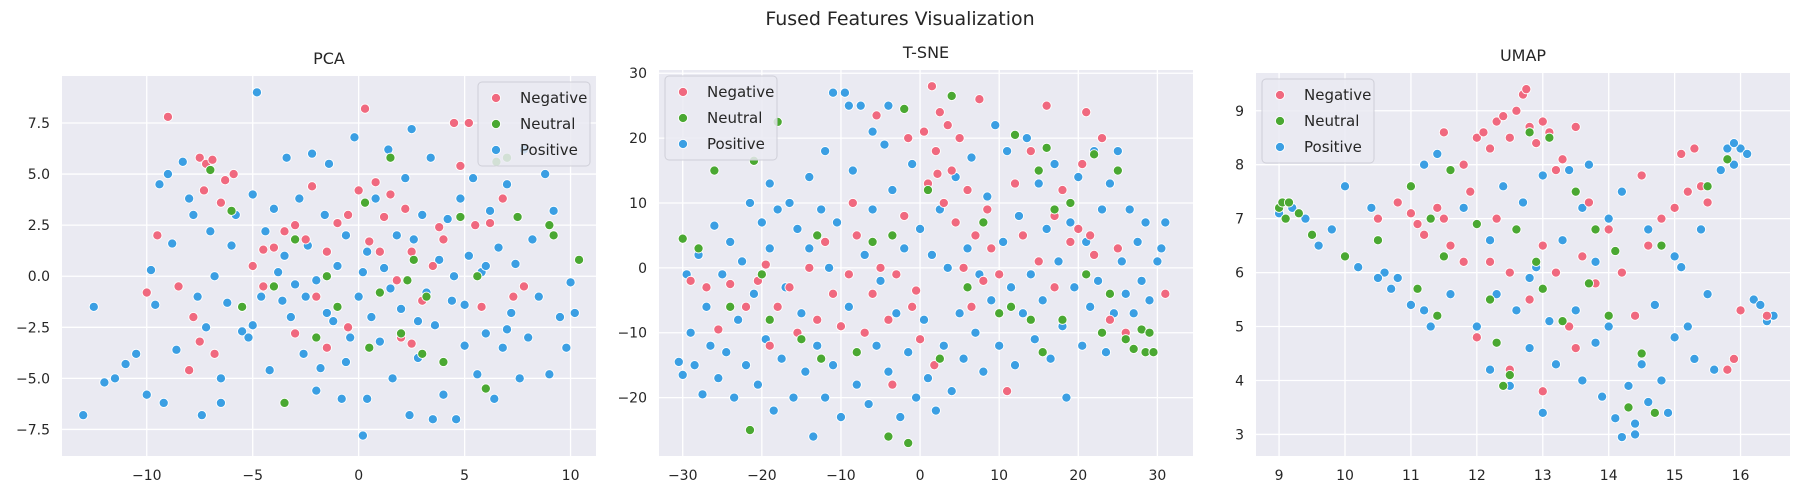 The image size is (1800, 500). What do you see at coordinates (147, 476) in the screenshot?
I see `x-tick-label: −10` at bounding box center [147, 476].